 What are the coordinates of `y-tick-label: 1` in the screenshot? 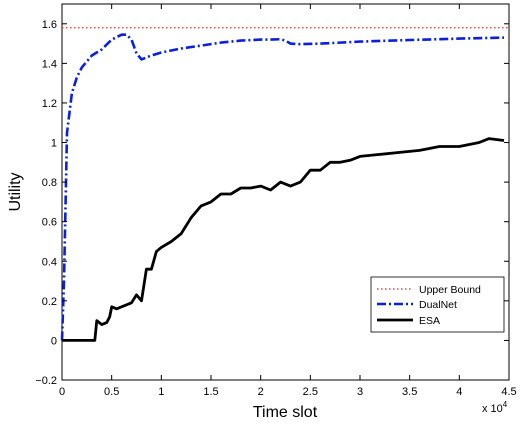 It's located at (54, 144).